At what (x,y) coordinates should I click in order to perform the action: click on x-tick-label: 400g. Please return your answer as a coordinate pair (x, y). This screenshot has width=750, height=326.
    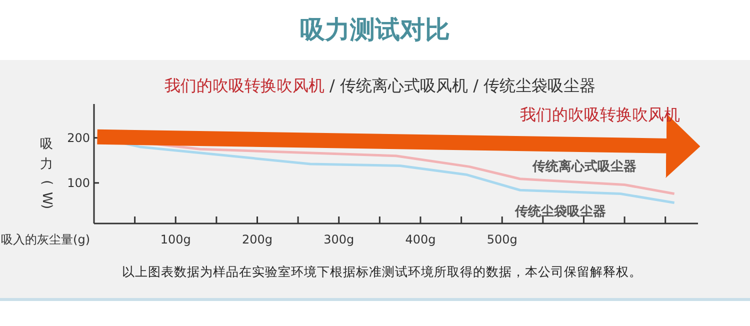
    Looking at the image, I should click on (420, 239).